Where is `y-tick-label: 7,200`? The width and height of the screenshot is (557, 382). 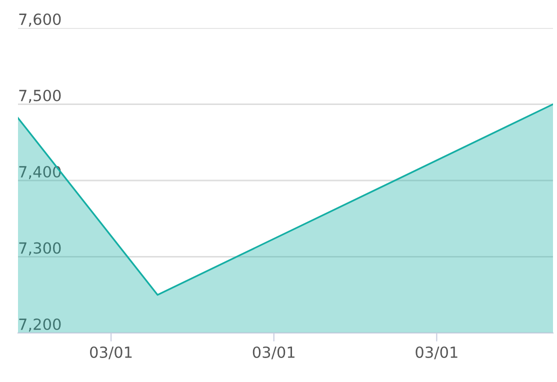 y-tick-label: 7,200 is located at coordinates (40, 325).